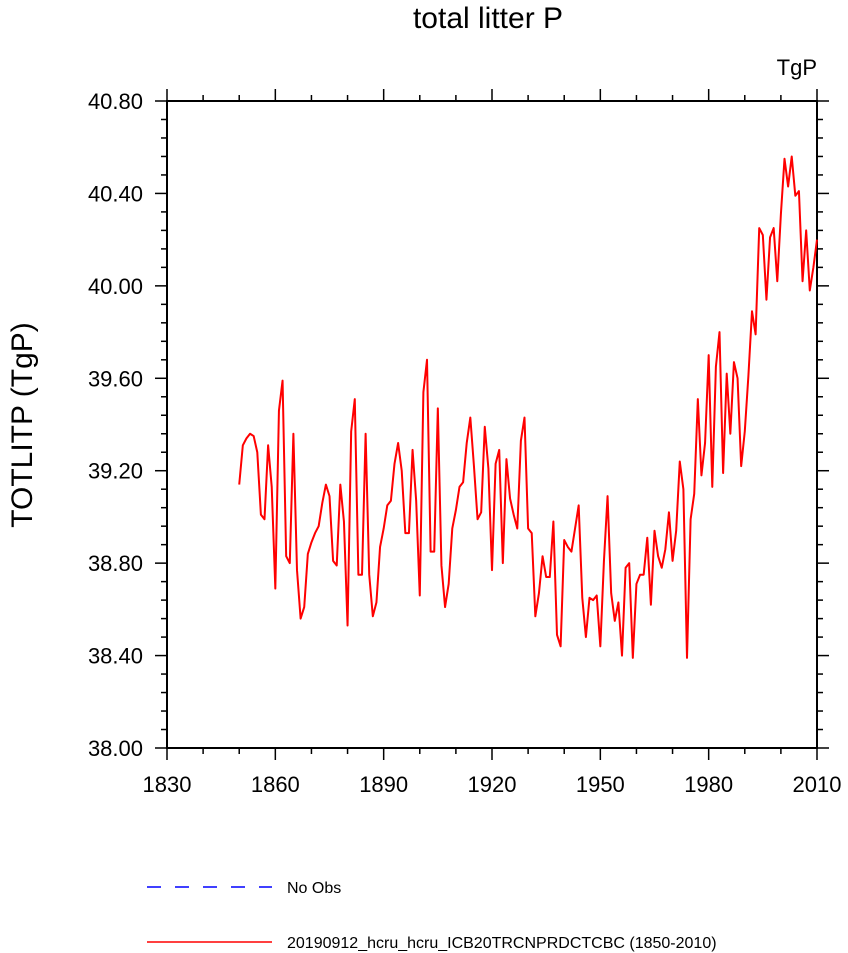 This screenshot has width=848, height=953. I want to click on x-tick-label: 1830, so click(167, 784).